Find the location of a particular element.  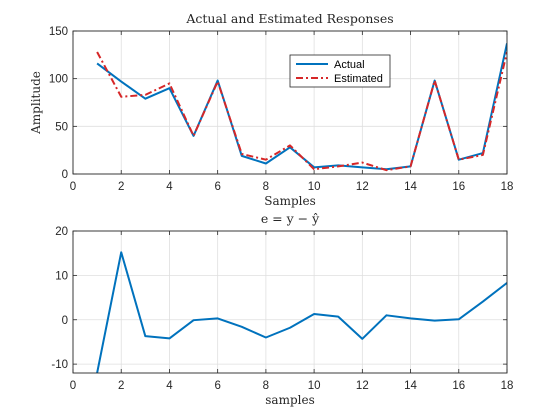

chart-title: e = y − ŷ is located at coordinates (290, 218).